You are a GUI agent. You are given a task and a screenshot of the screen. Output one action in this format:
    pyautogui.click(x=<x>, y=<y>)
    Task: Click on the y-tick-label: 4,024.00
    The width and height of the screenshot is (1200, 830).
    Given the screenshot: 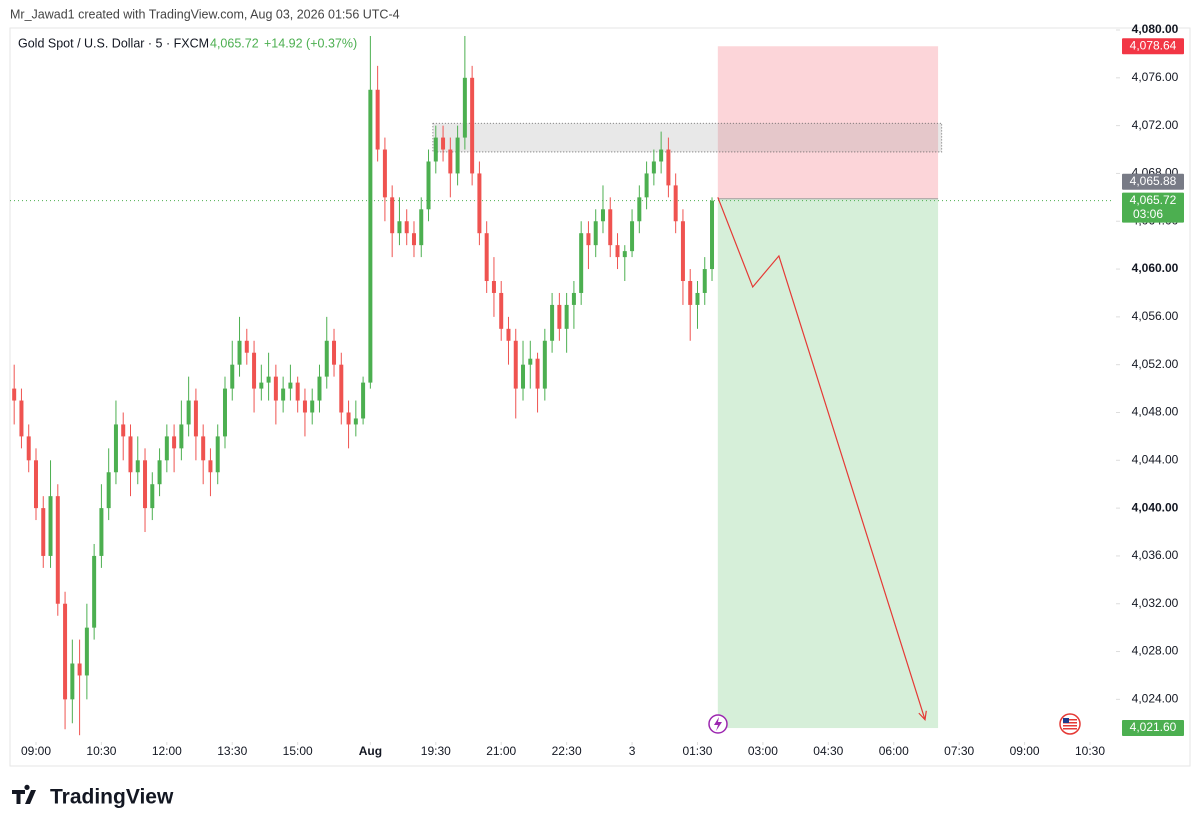 What is the action you would take?
    pyautogui.click(x=1155, y=699)
    